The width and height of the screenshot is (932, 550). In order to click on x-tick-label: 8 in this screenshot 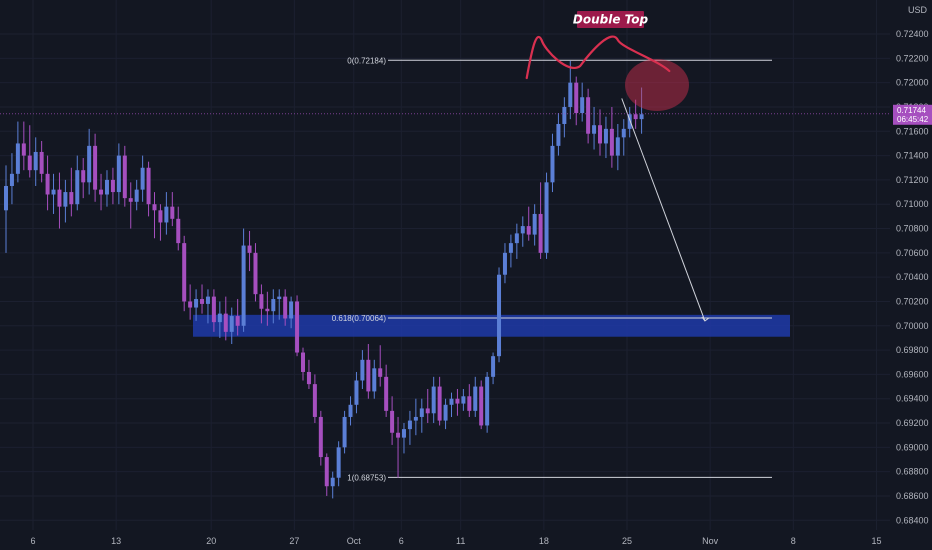, I will do `click(793, 541)`.